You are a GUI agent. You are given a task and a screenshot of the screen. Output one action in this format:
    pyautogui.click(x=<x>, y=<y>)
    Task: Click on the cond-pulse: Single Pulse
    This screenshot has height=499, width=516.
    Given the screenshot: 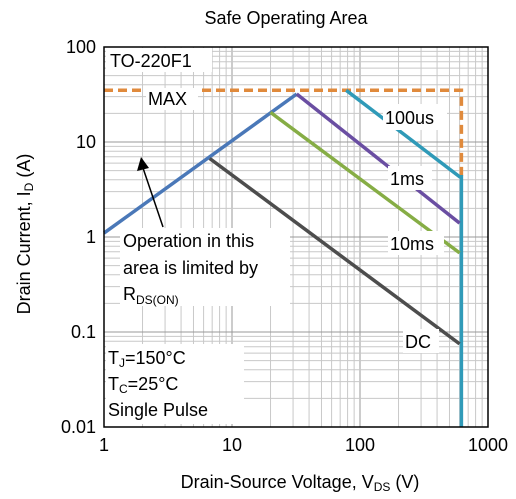 What is the action you would take?
    pyautogui.click(x=158, y=410)
    